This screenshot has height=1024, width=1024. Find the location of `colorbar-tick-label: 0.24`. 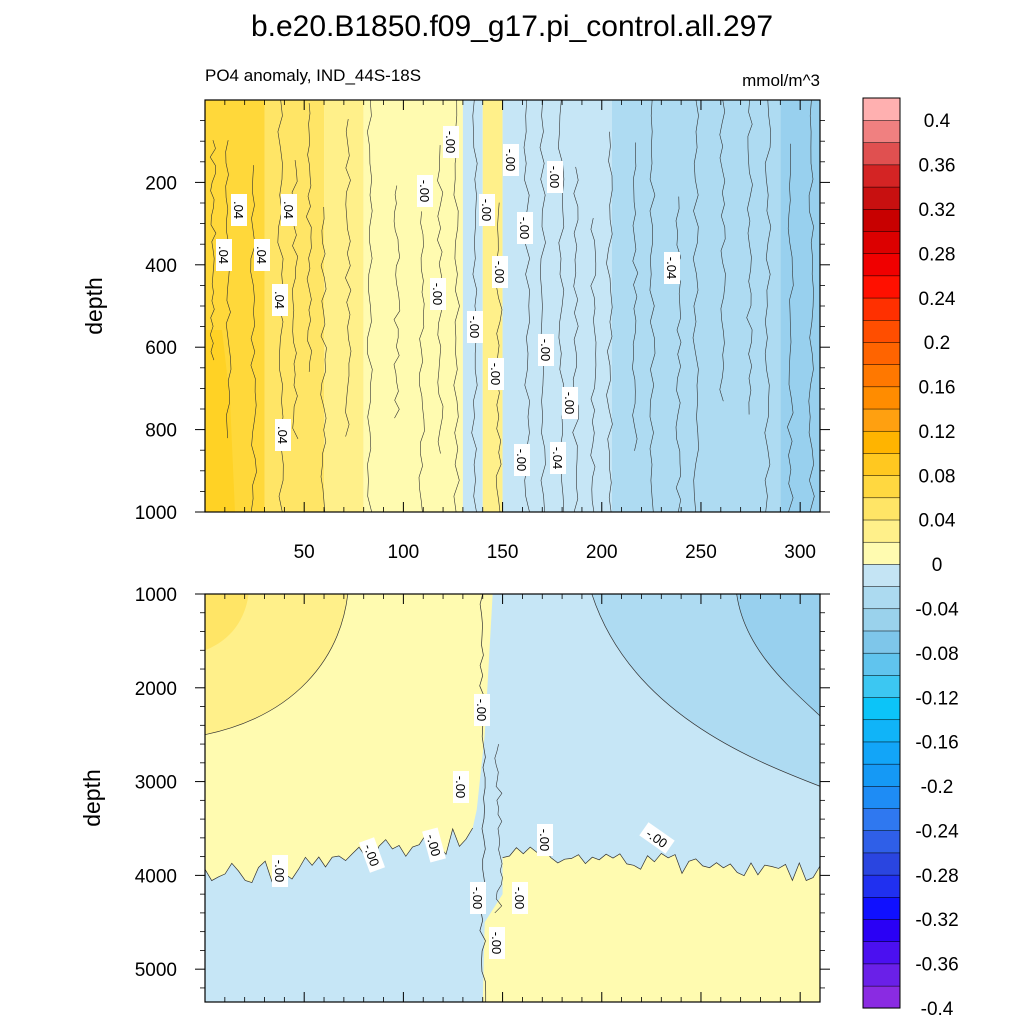

colorbar-tick-label: 0.24 is located at coordinates (937, 299).